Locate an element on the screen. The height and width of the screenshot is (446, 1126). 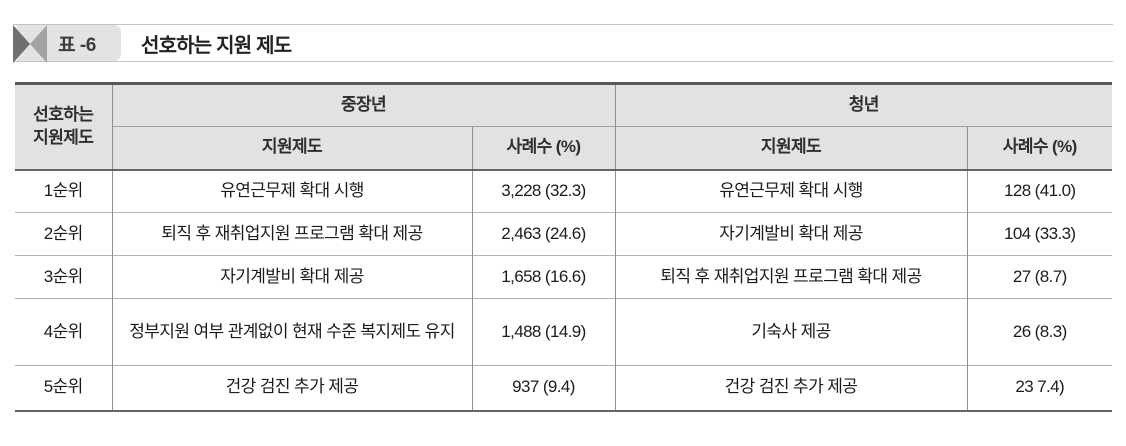
mid-cases-cell: 1,658 (16.6) is located at coordinates (543, 277).